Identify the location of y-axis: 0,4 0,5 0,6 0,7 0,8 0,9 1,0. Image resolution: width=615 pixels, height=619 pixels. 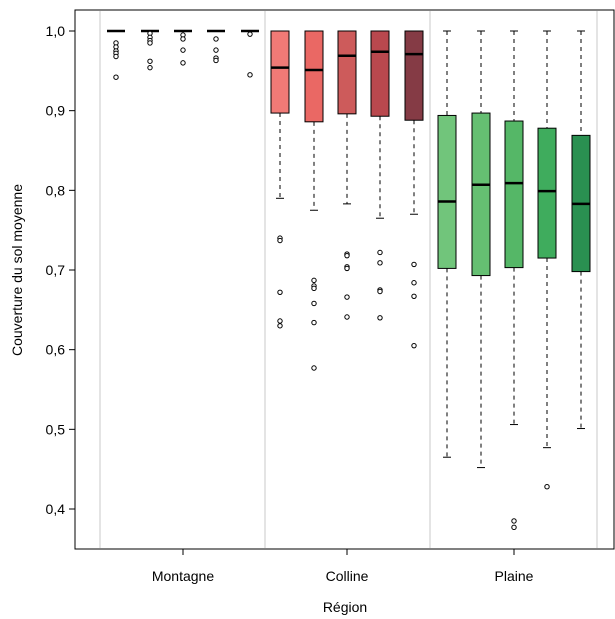
(60, 270).